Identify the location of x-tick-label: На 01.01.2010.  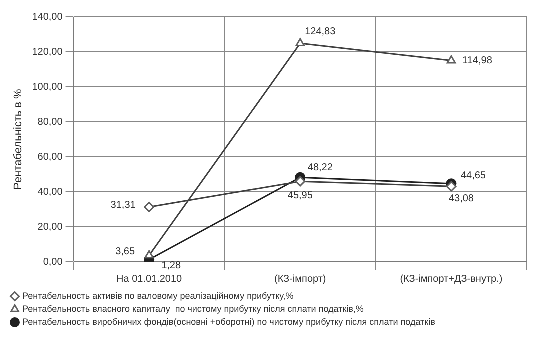
(149, 279).